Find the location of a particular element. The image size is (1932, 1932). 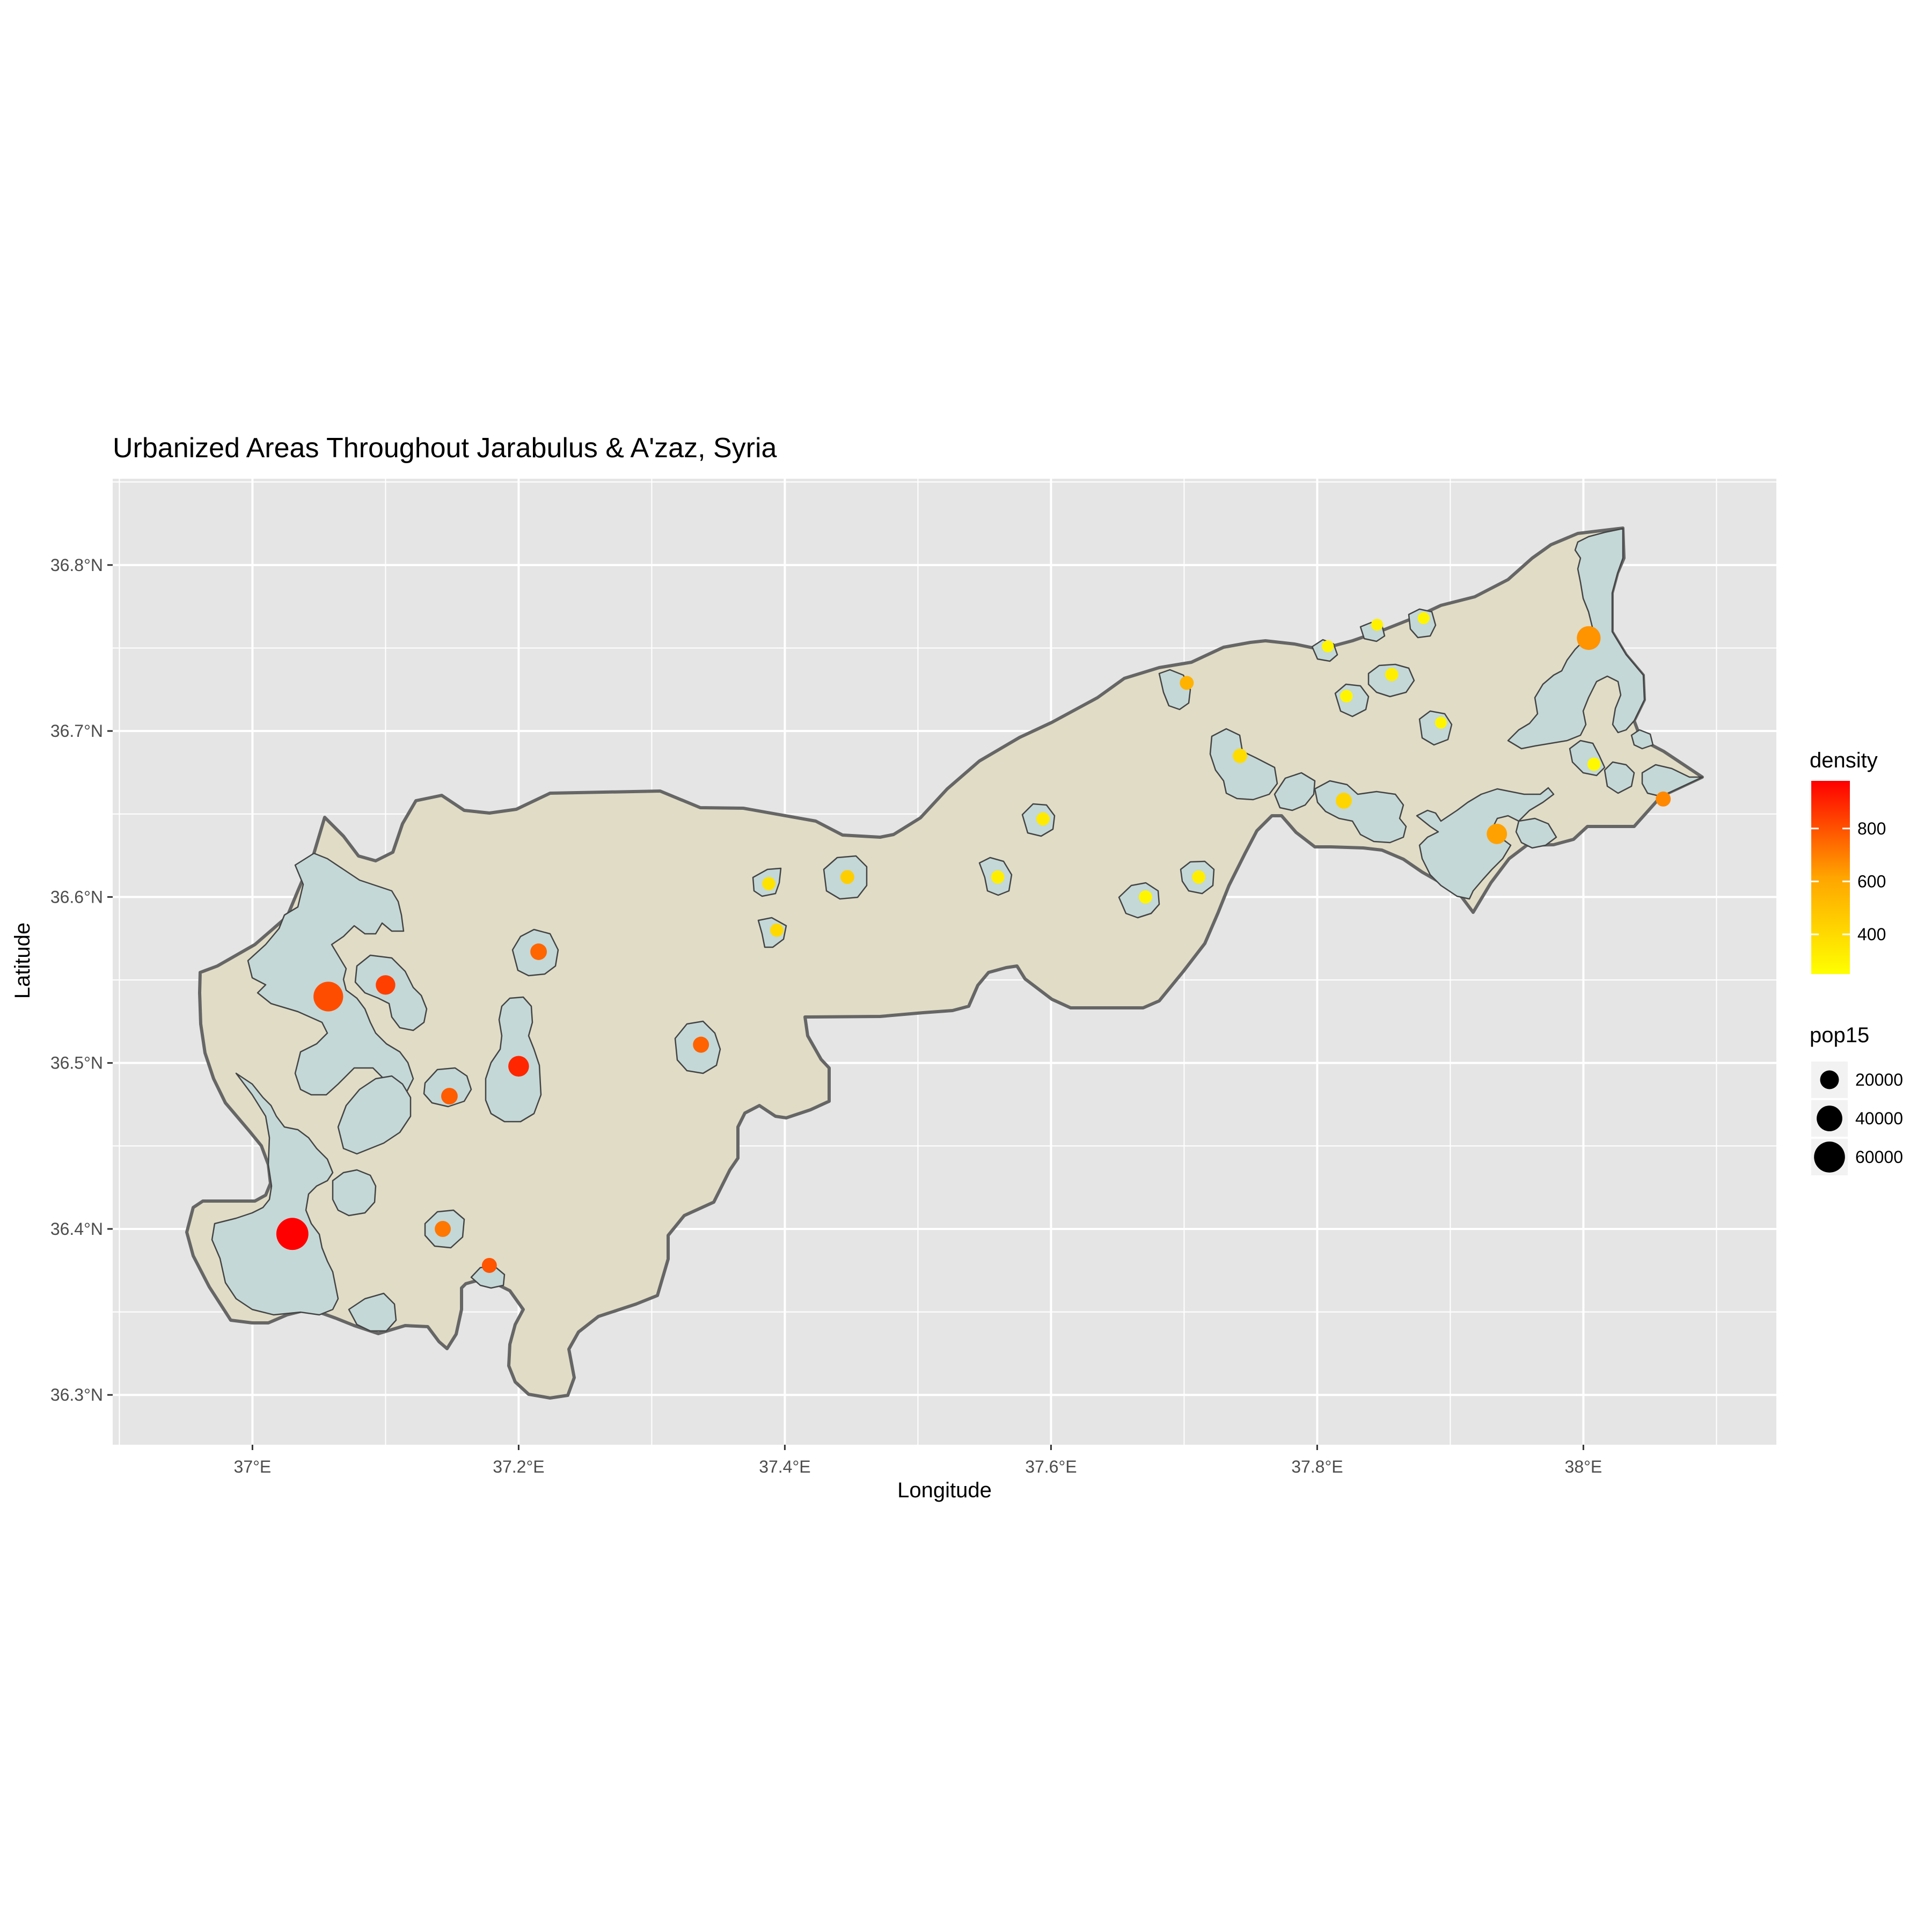

pop15-legend-keys: 20000 40000 60000 is located at coordinates (1857, 1118).